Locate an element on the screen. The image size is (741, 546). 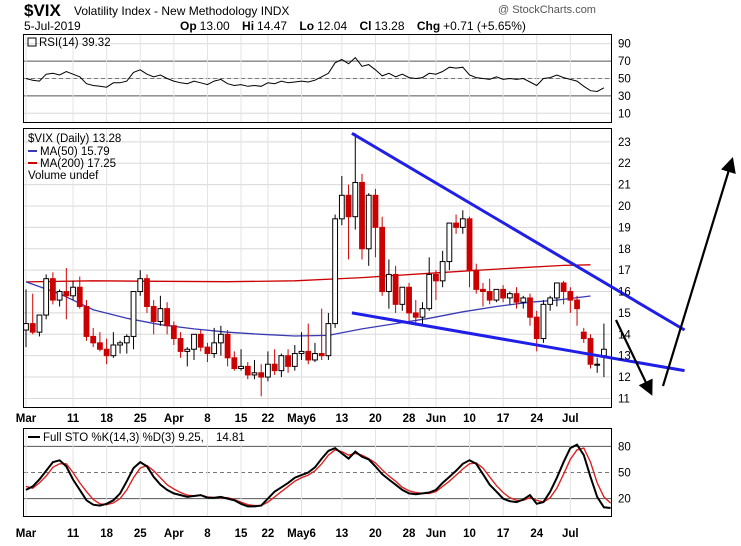
x-tick-label-lower: 20 is located at coordinates (375, 534).